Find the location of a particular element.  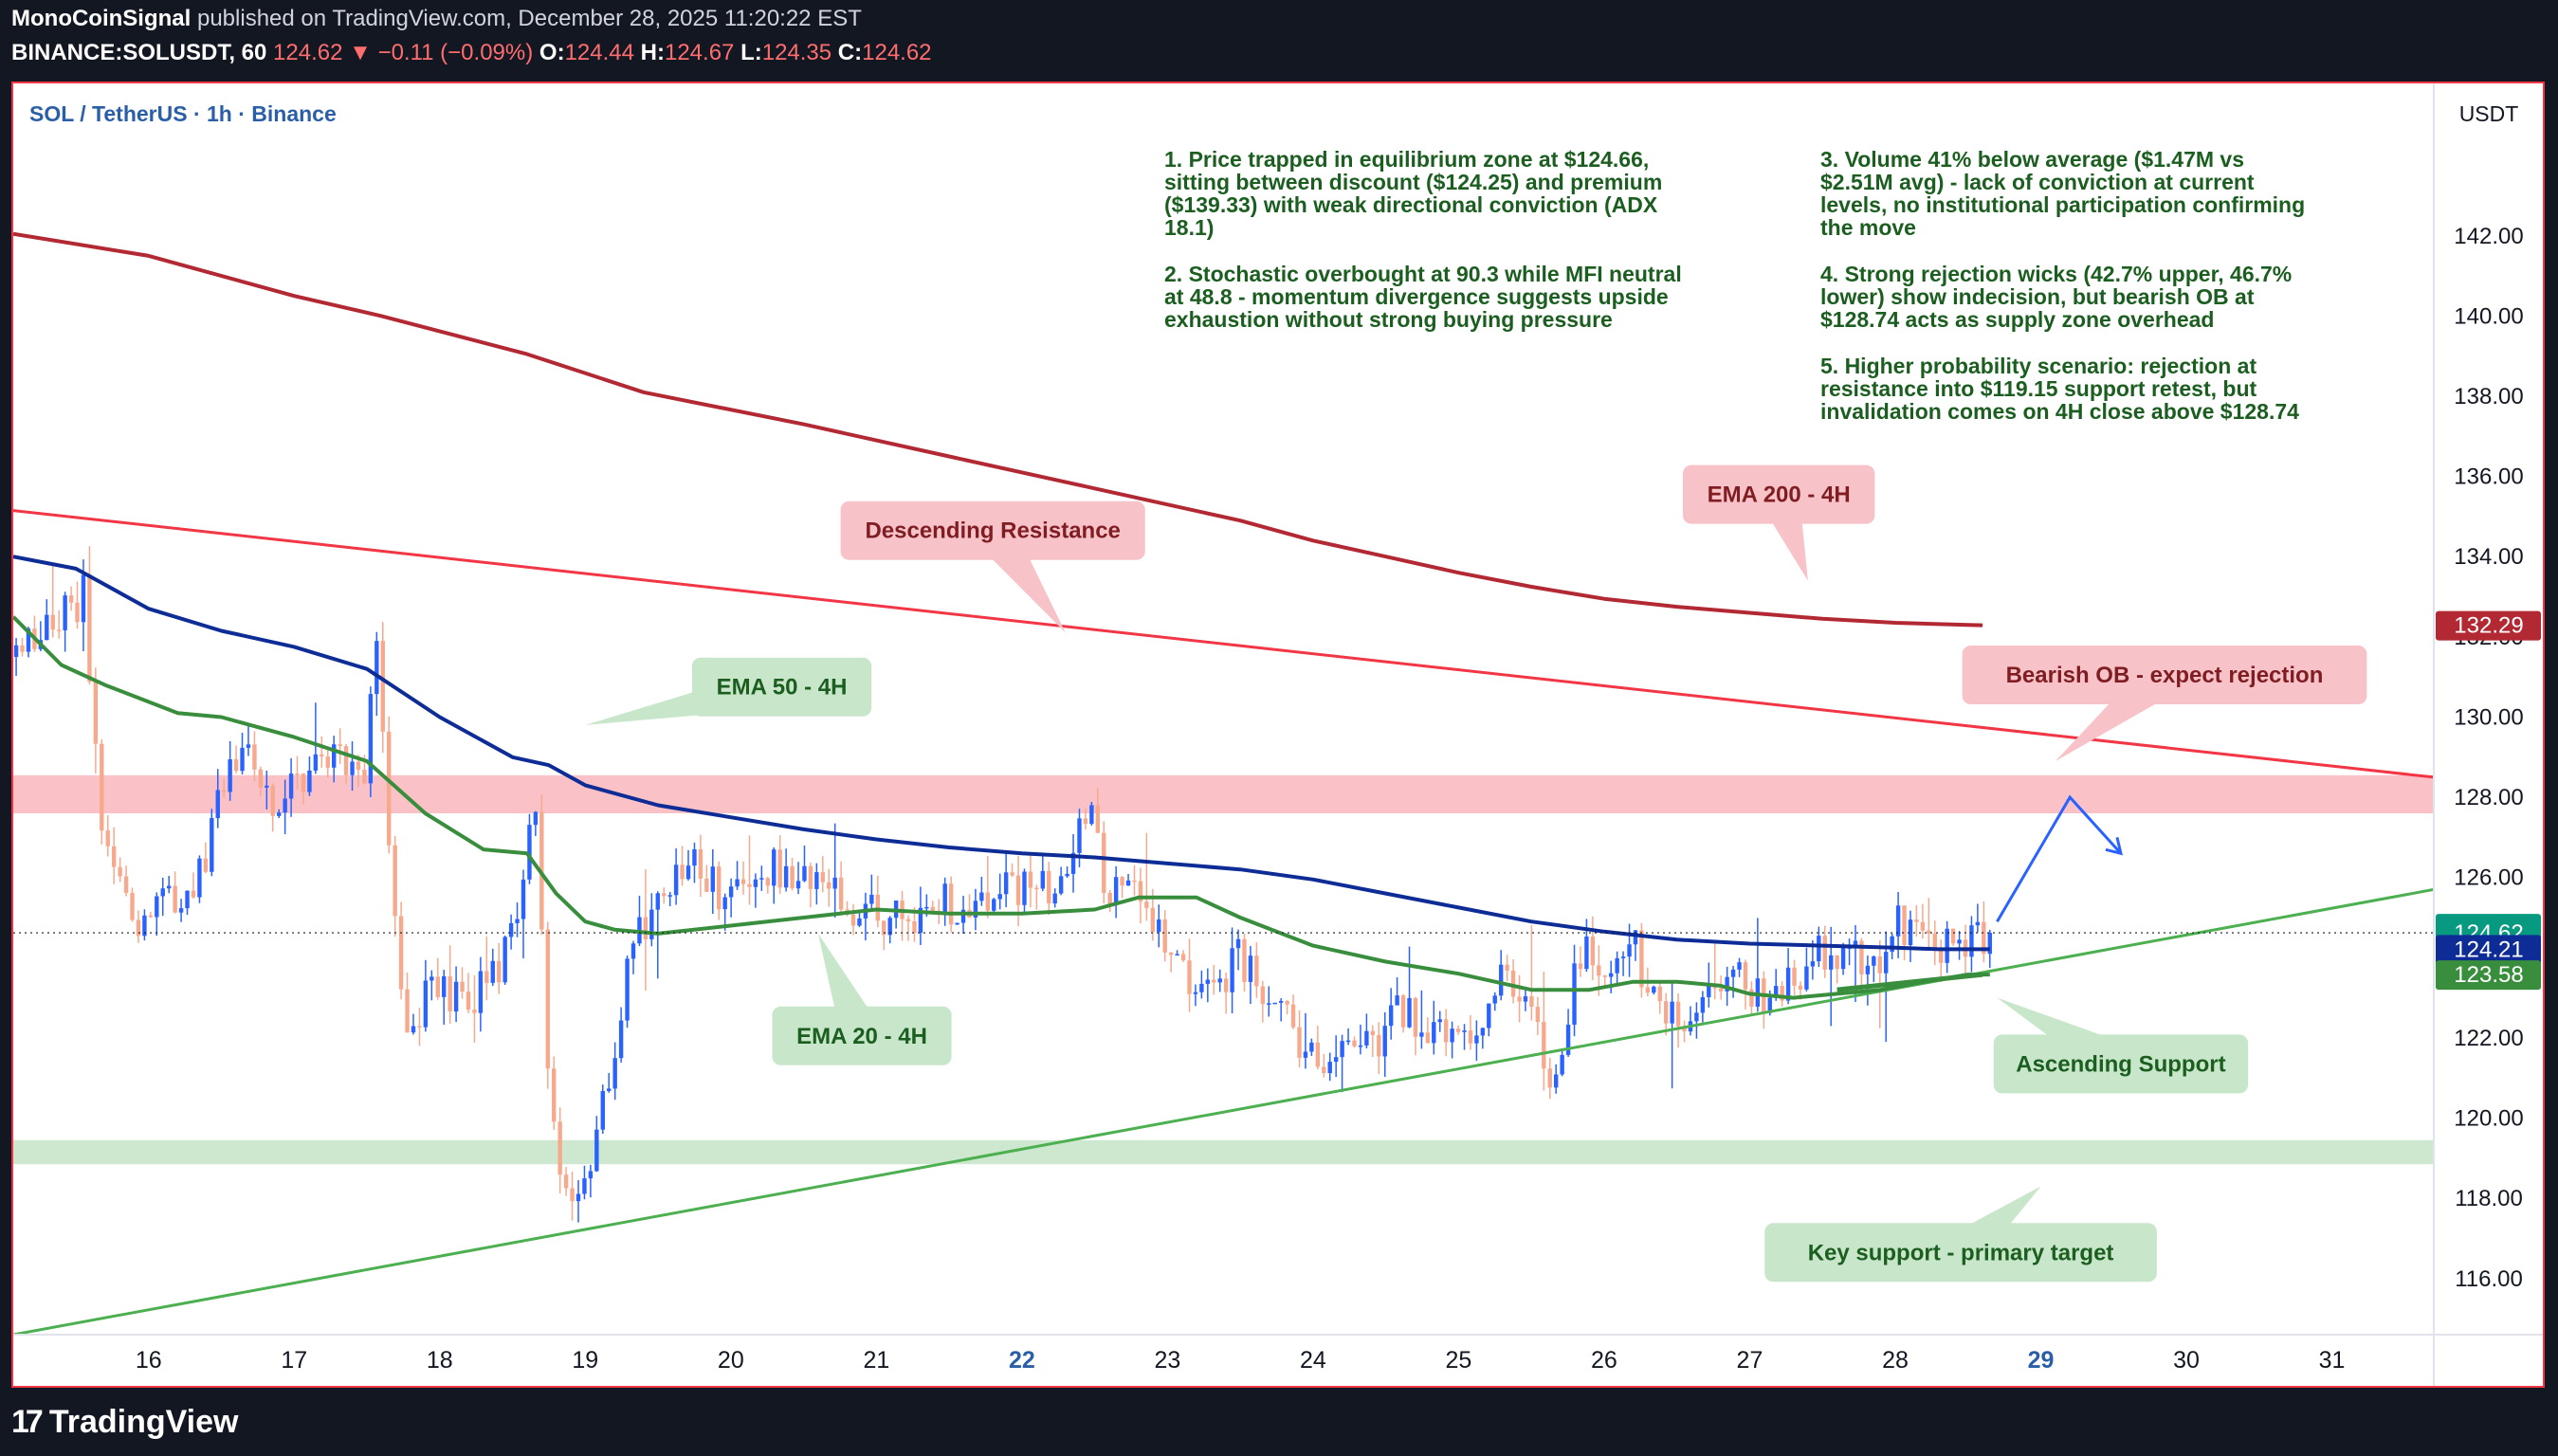

x-tick-label: 18 is located at coordinates (440, 1360).